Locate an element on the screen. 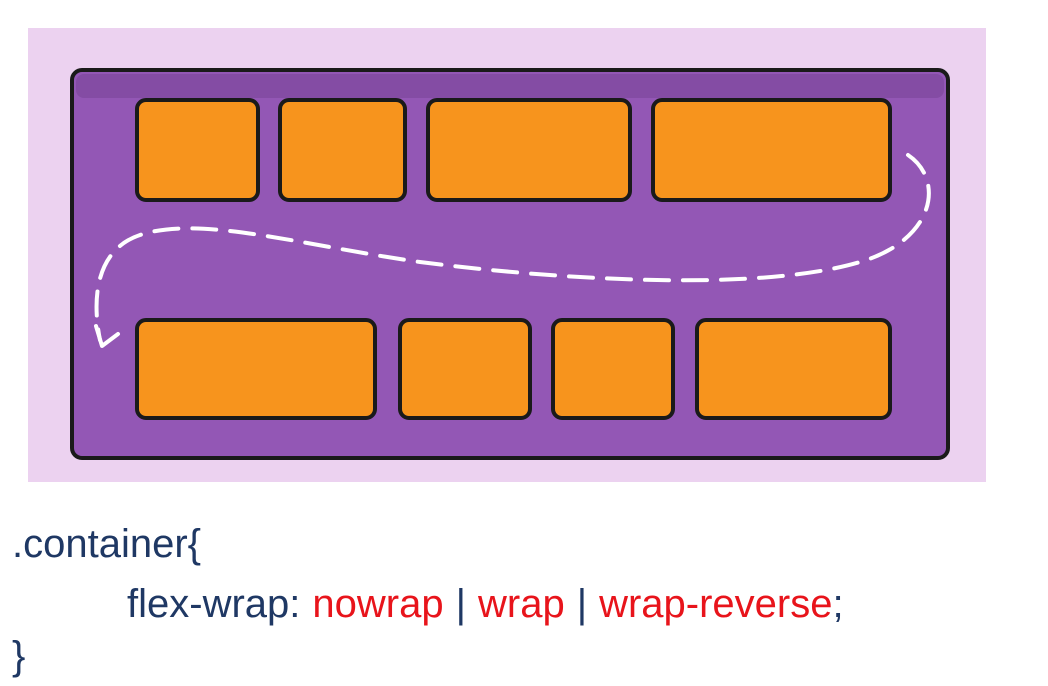 The image size is (1048, 686). code-line: flex-wrap: nowrap | wrap | wrap-reverse; is located at coordinates (485, 604).